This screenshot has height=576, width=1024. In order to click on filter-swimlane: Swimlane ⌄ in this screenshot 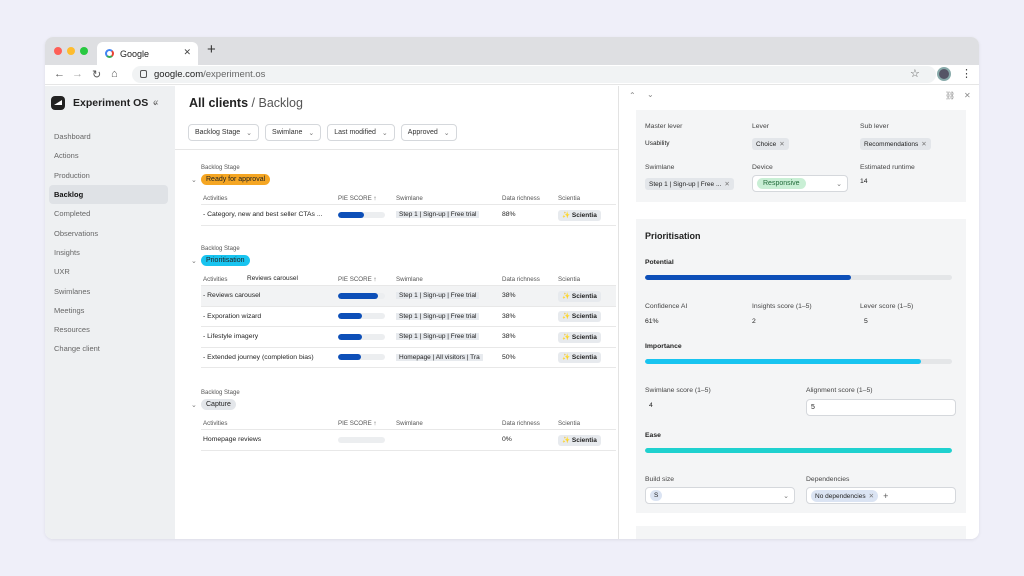, I will do `click(293, 132)`.